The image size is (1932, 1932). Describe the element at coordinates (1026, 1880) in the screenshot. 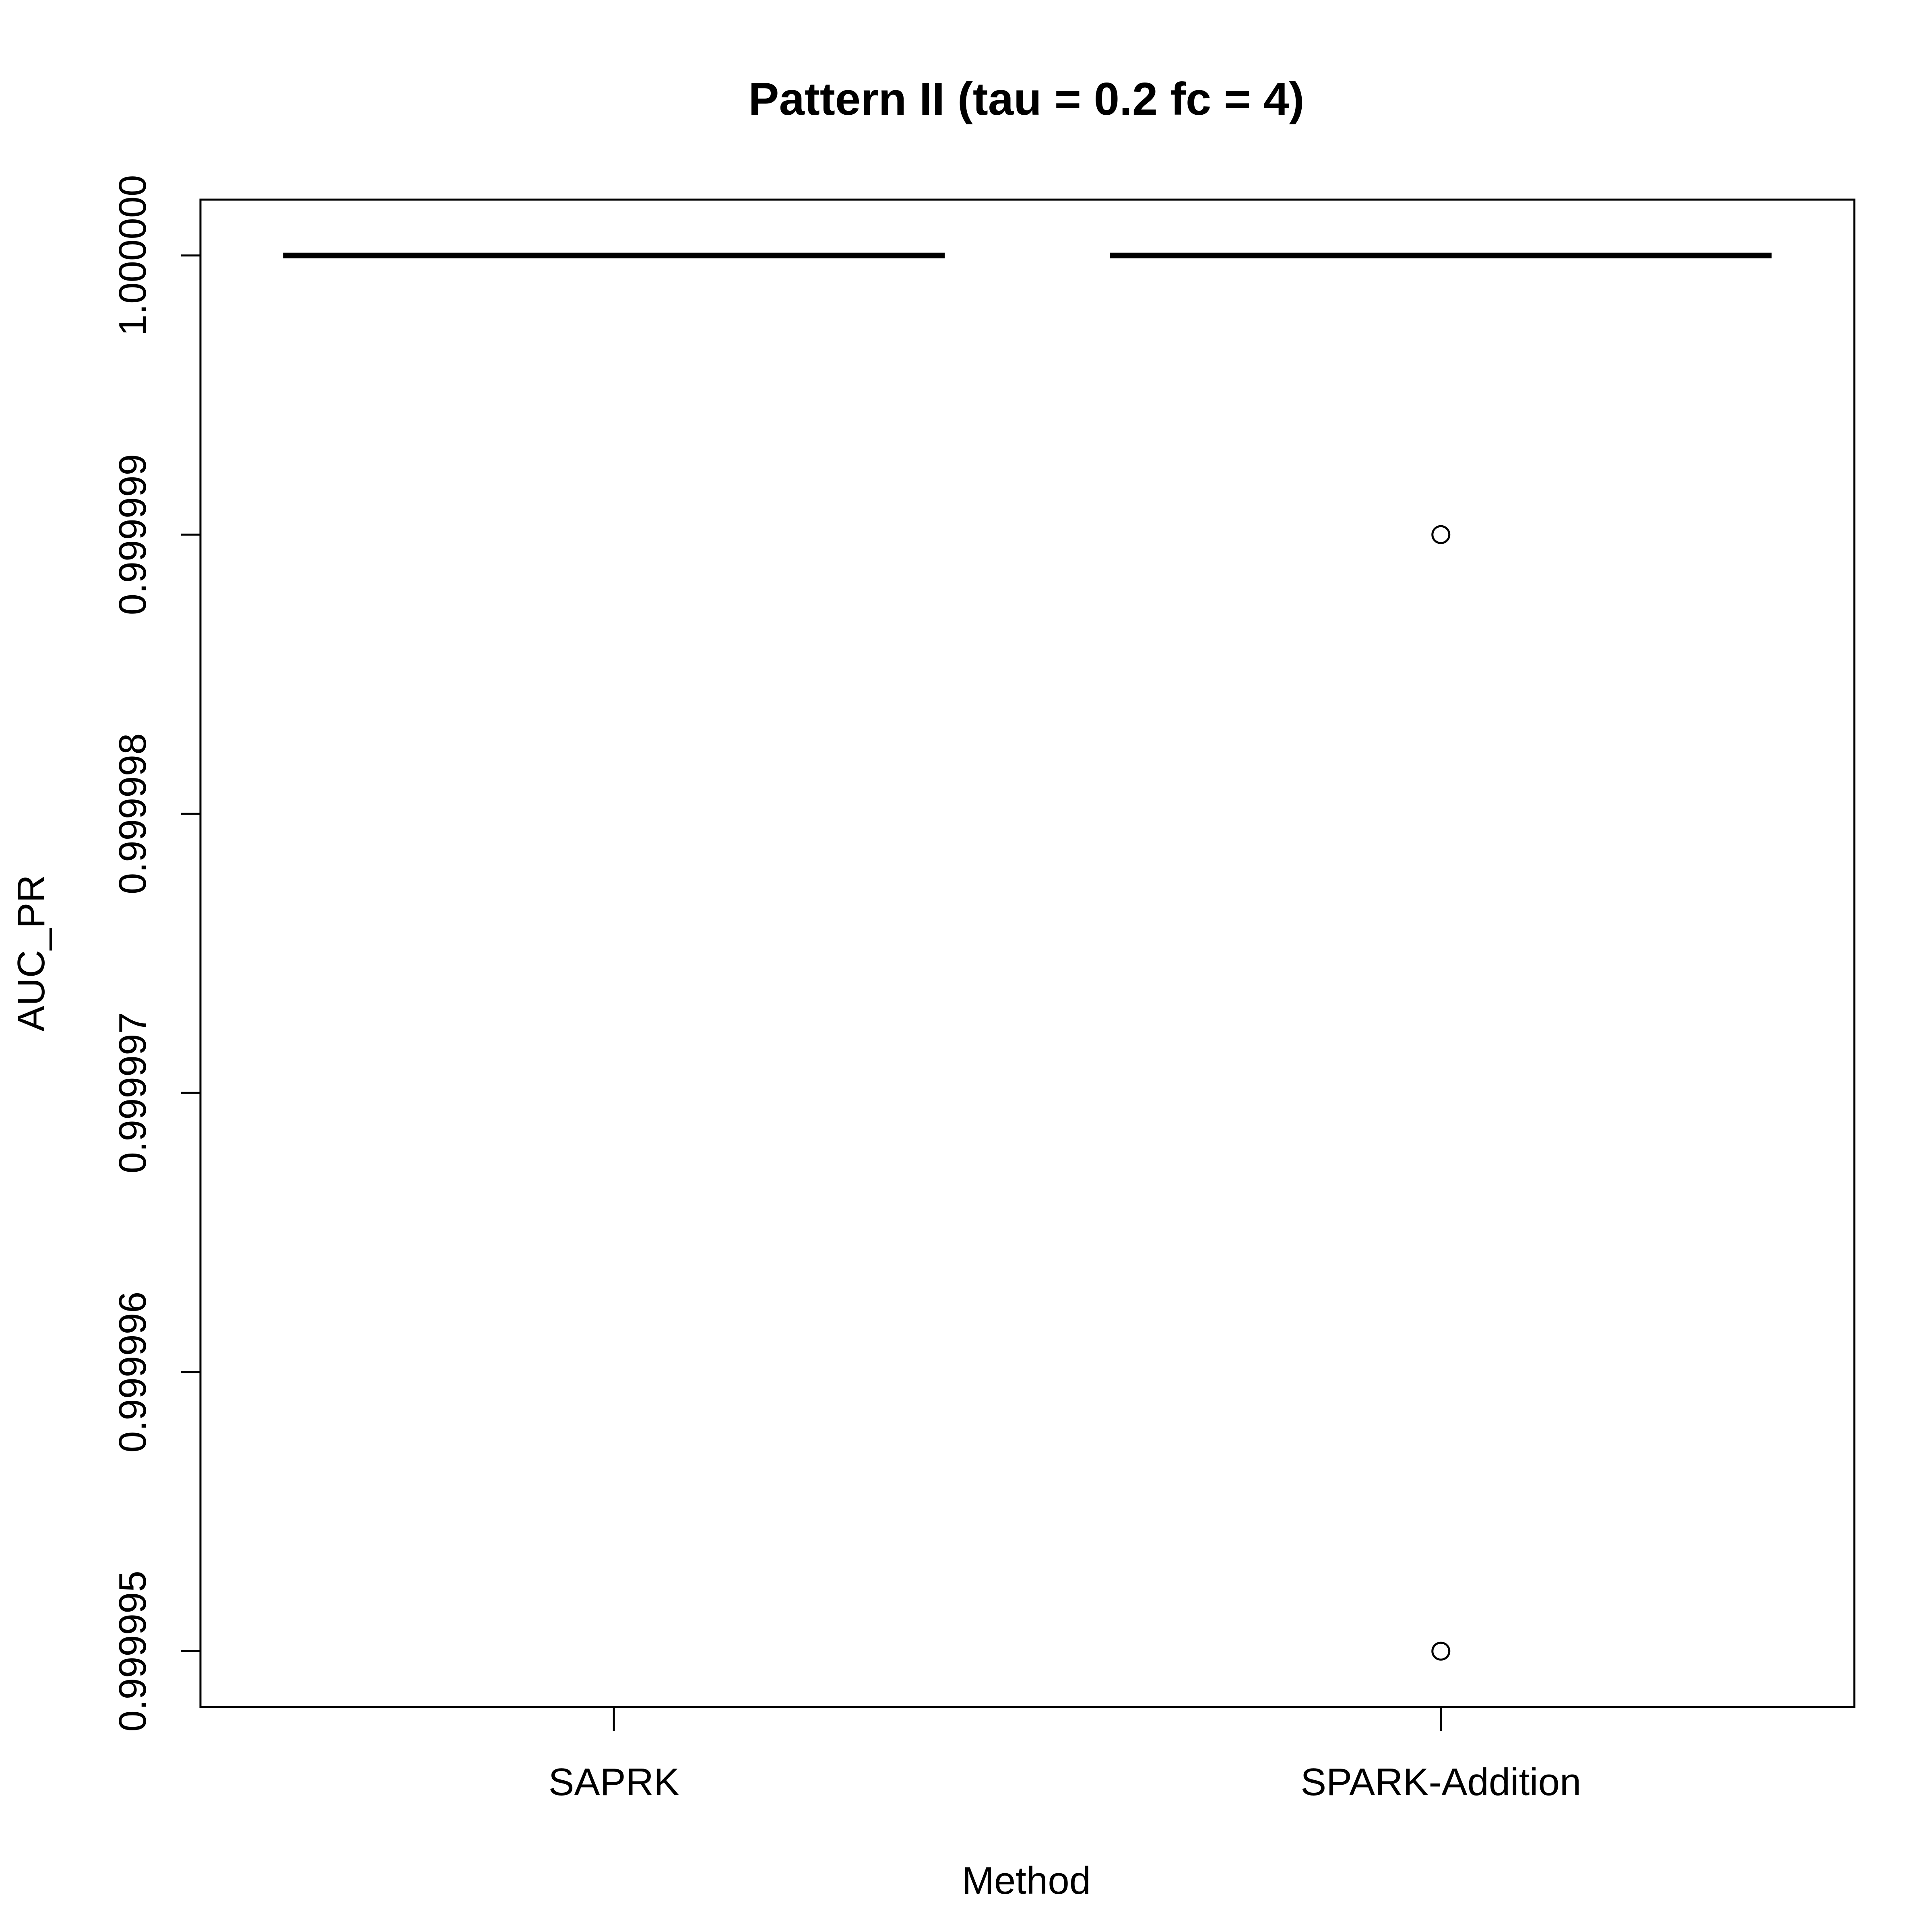

I see `x-axis-title: Method` at that location.